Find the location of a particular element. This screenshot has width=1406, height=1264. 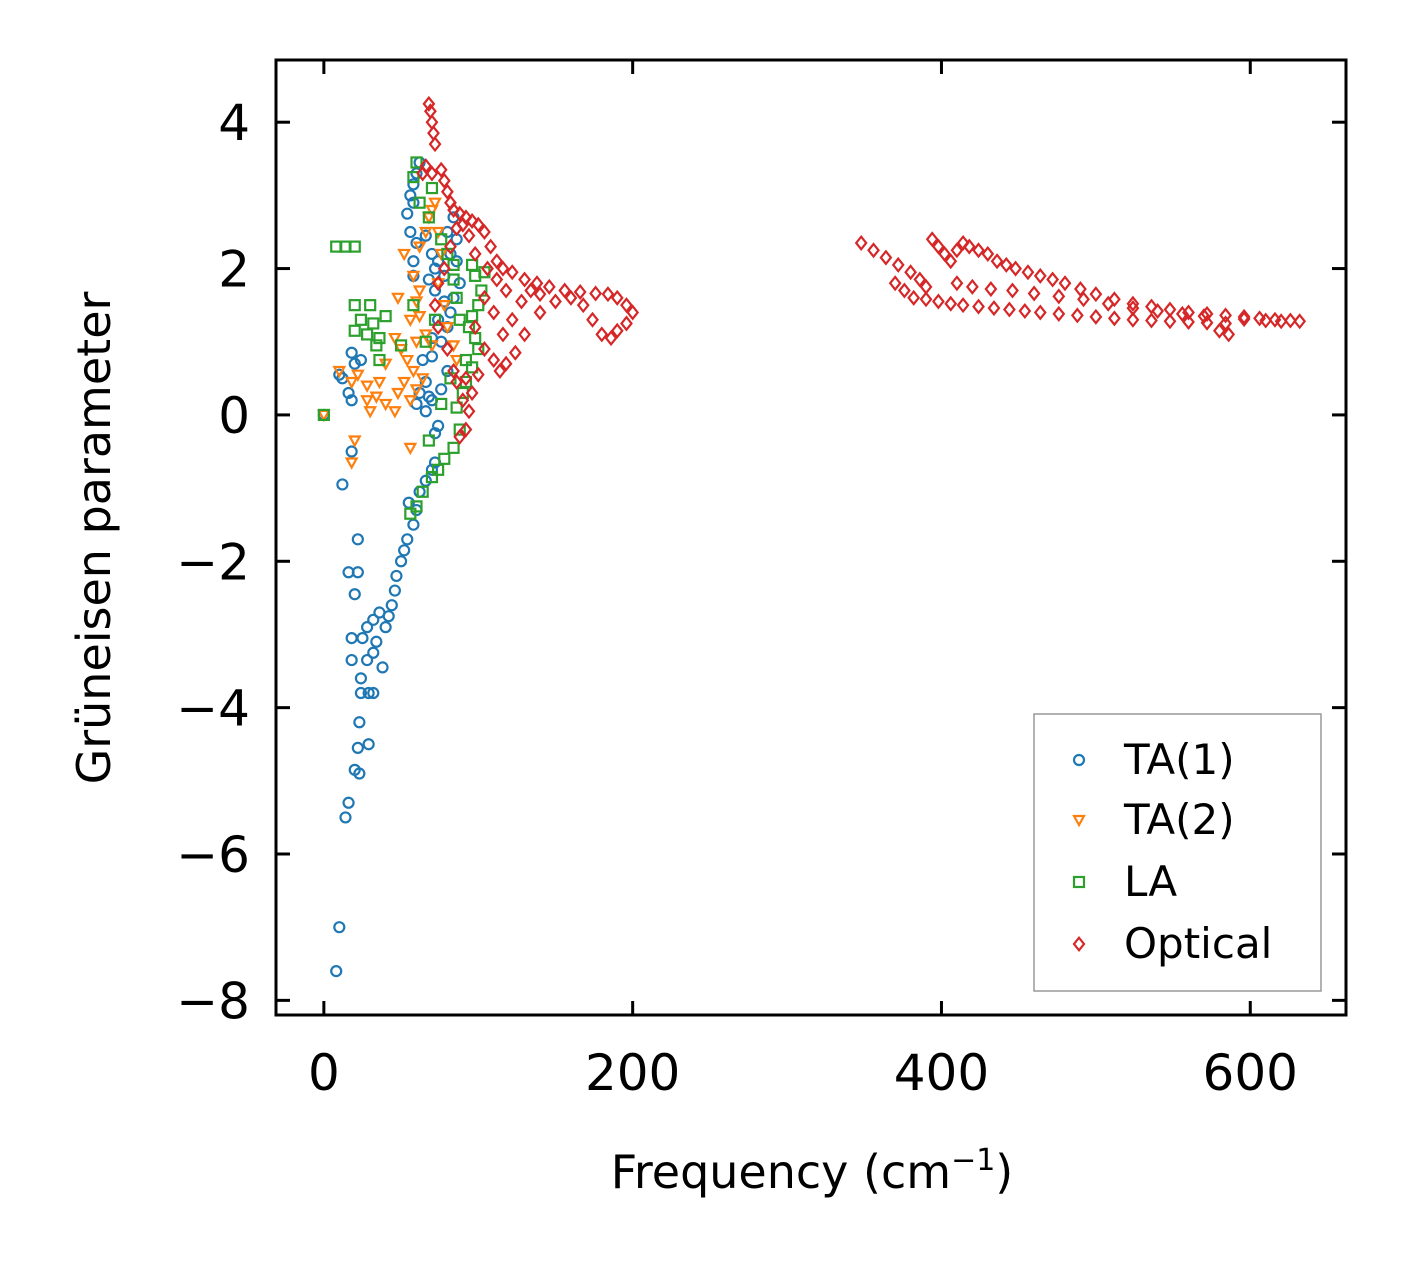

legend: TA(1) TA(2) LA Optical is located at coordinates (1177, 852).